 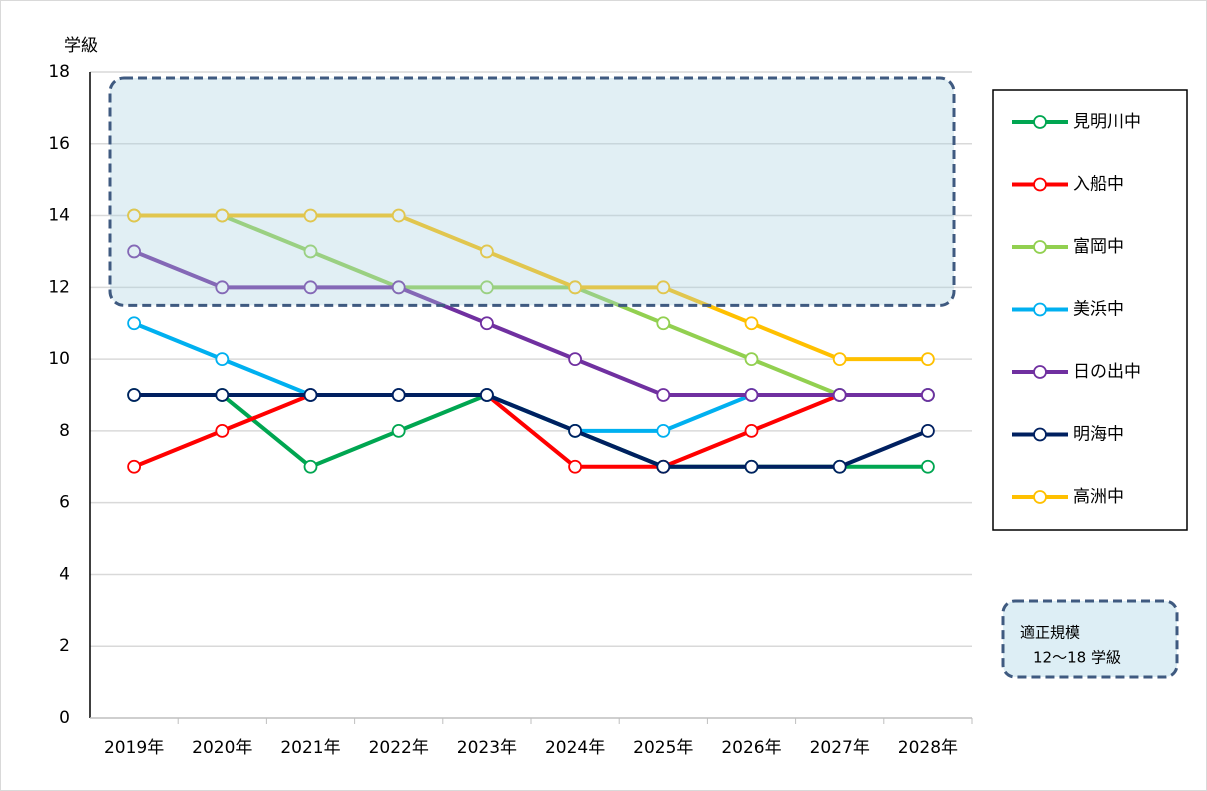 I want to click on legend-label: 入船中, so click(x=1098, y=185).